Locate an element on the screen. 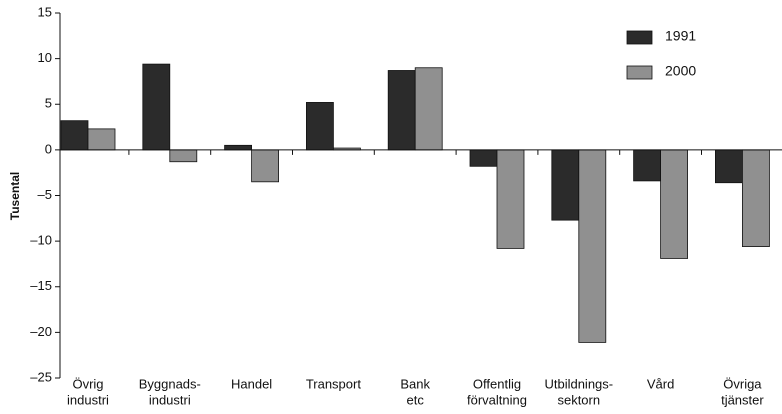 The image size is (782, 414). y-tick-label: 0 is located at coordinates (48, 148).